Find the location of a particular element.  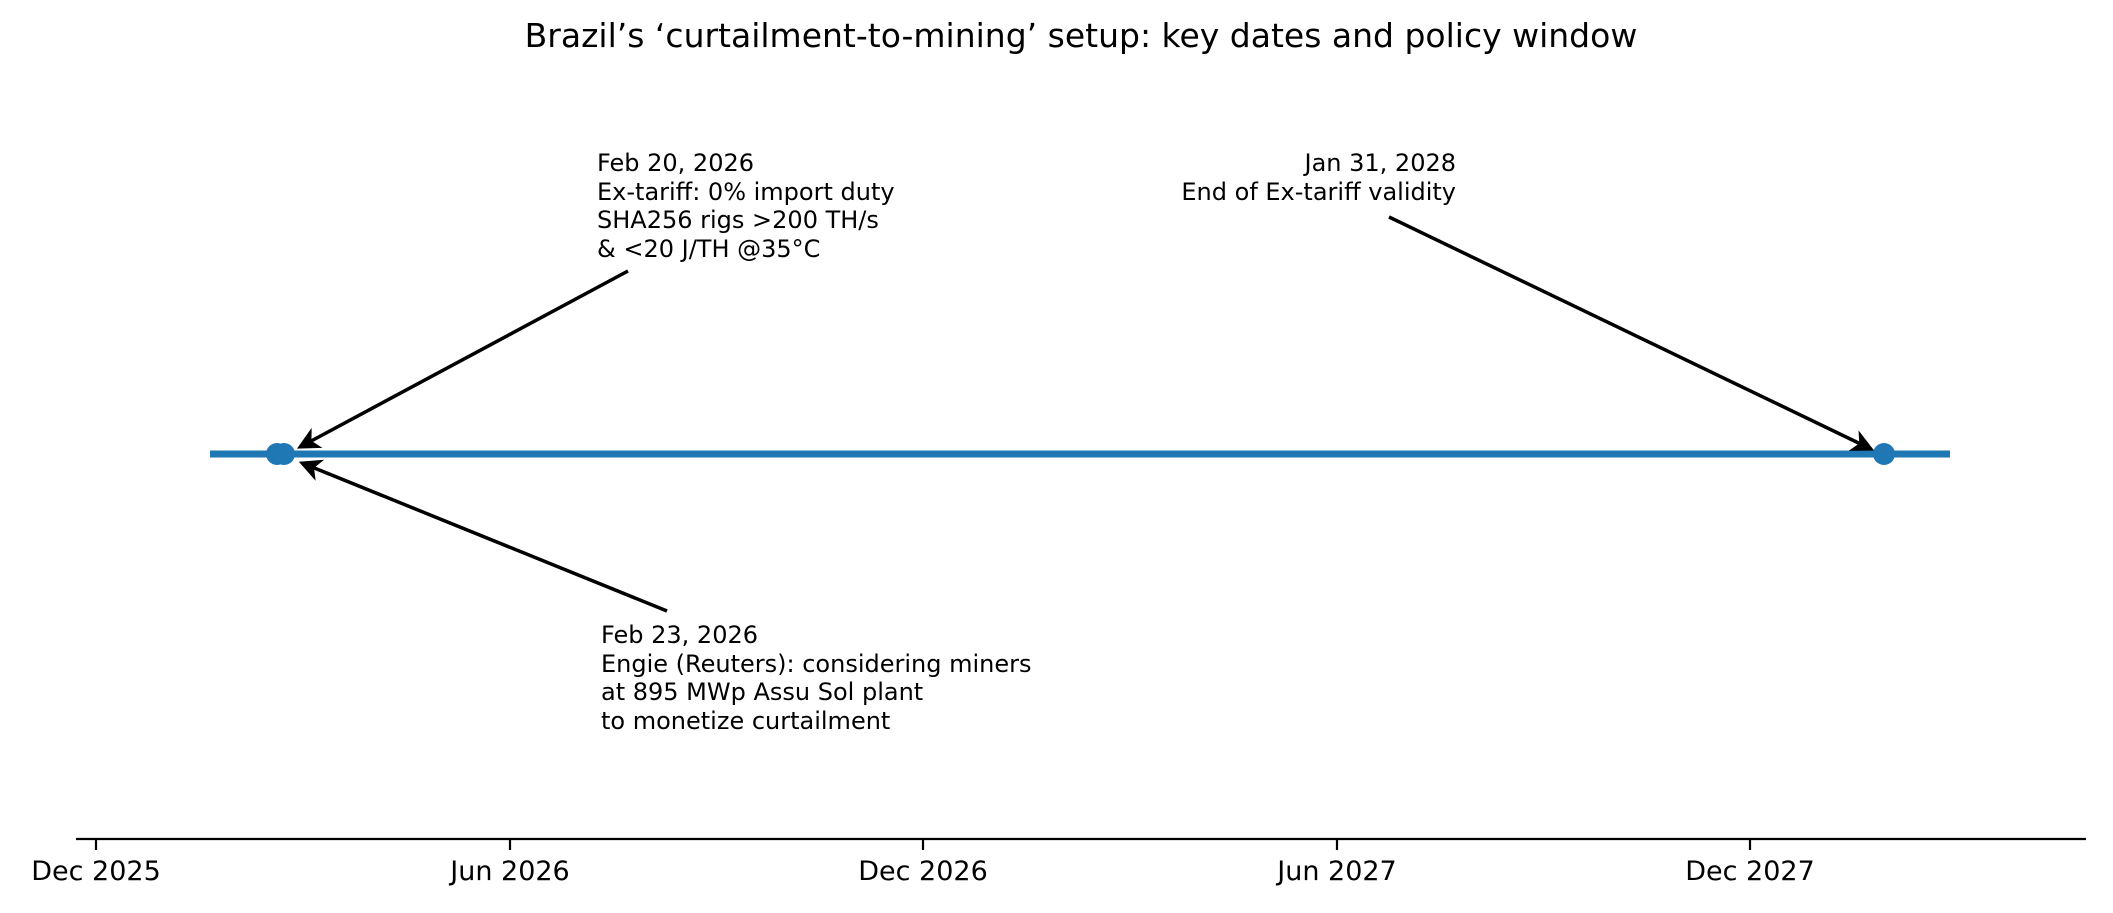

arrow-ex-tariff-start is located at coordinates (462, 359).